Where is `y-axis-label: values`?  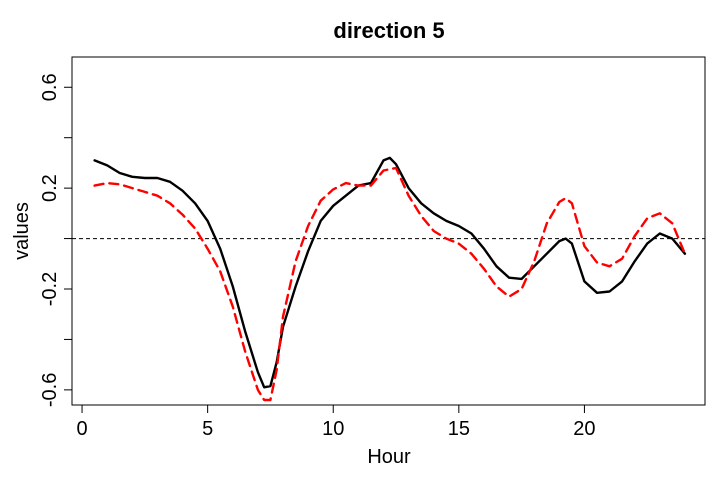
y-axis-label: values is located at coordinates (22, 231).